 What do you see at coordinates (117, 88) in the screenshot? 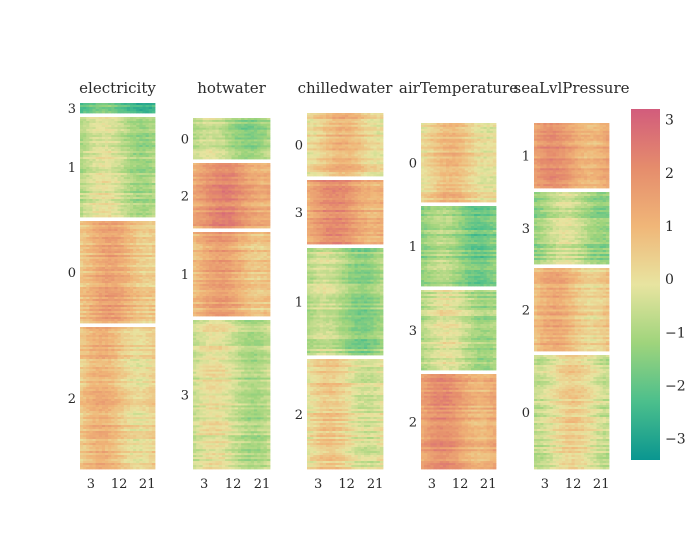
I see `panel-title: electricity` at bounding box center [117, 88].